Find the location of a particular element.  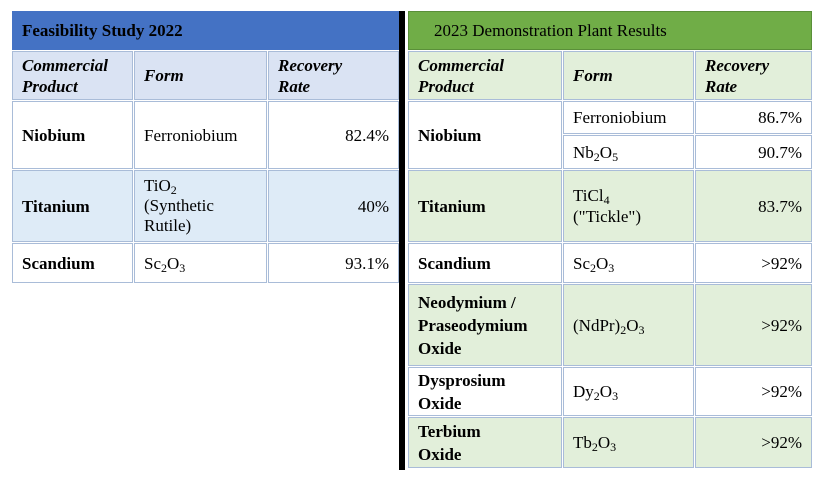

form-cell: Tb2O3 is located at coordinates (628, 442).